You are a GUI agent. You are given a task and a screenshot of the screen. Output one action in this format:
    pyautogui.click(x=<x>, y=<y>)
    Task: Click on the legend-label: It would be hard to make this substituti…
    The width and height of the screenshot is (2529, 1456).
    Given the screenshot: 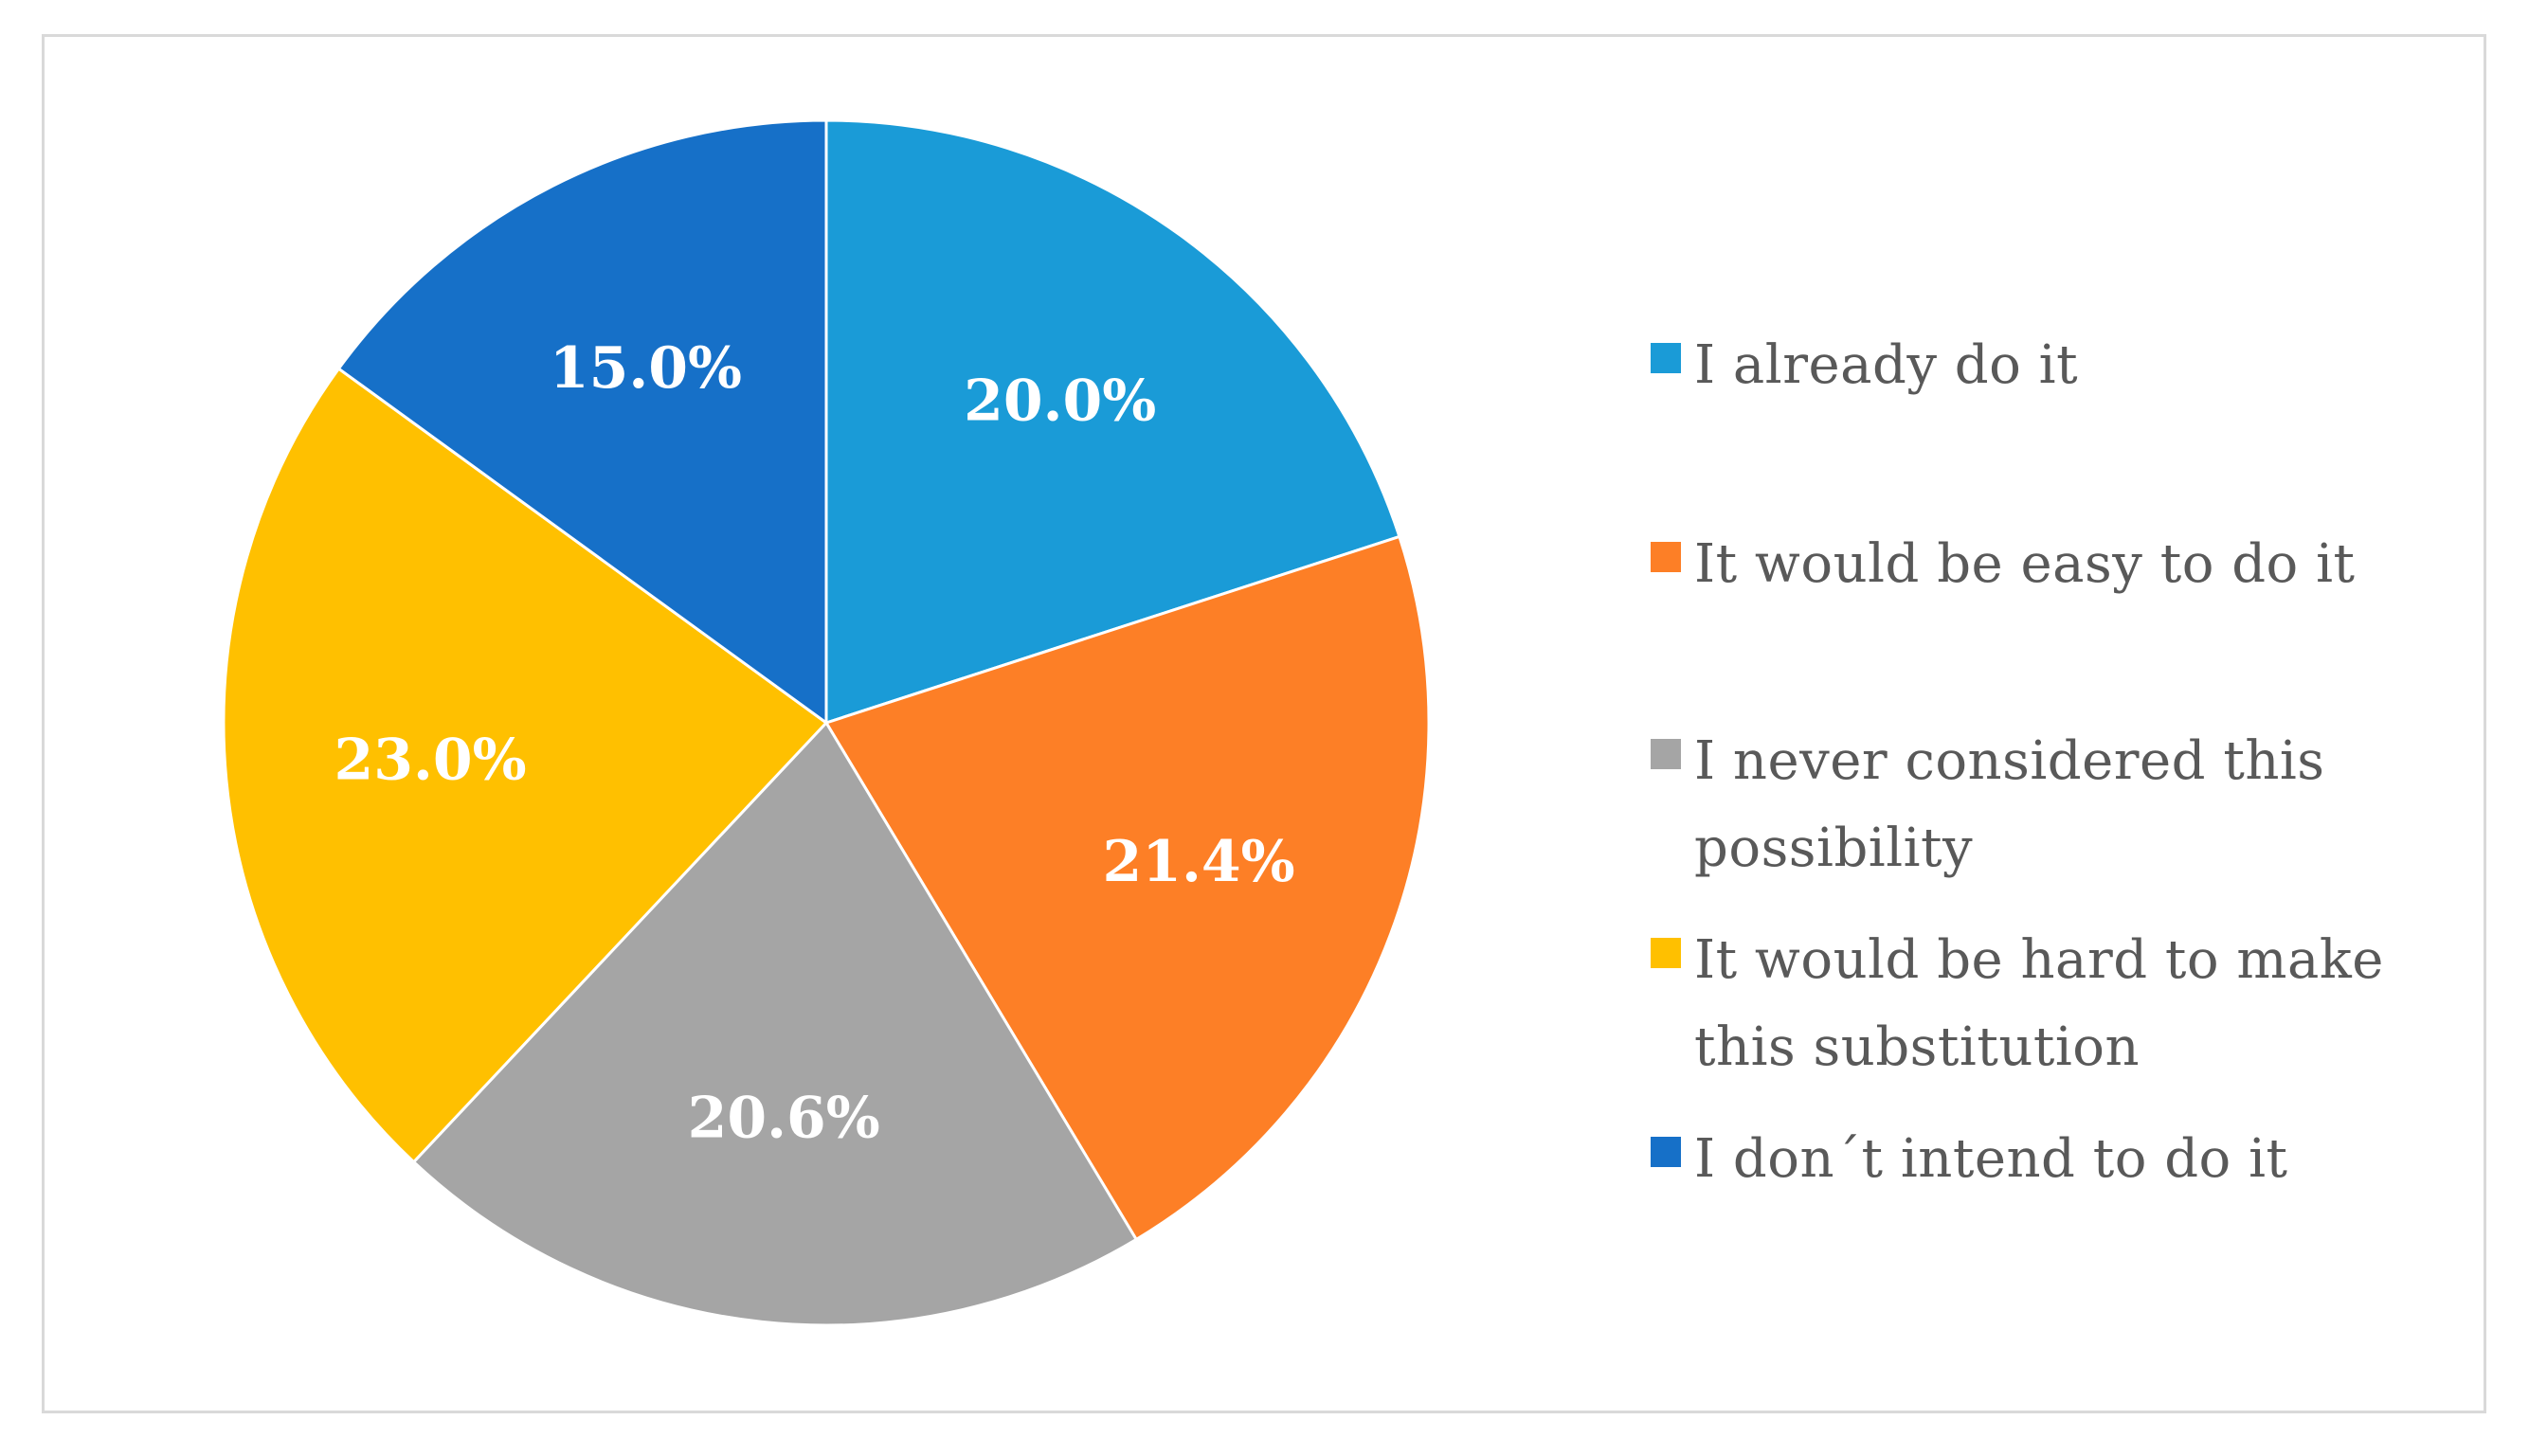 What is the action you would take?
    pyautogui.click(x=2073, y=1004)
    